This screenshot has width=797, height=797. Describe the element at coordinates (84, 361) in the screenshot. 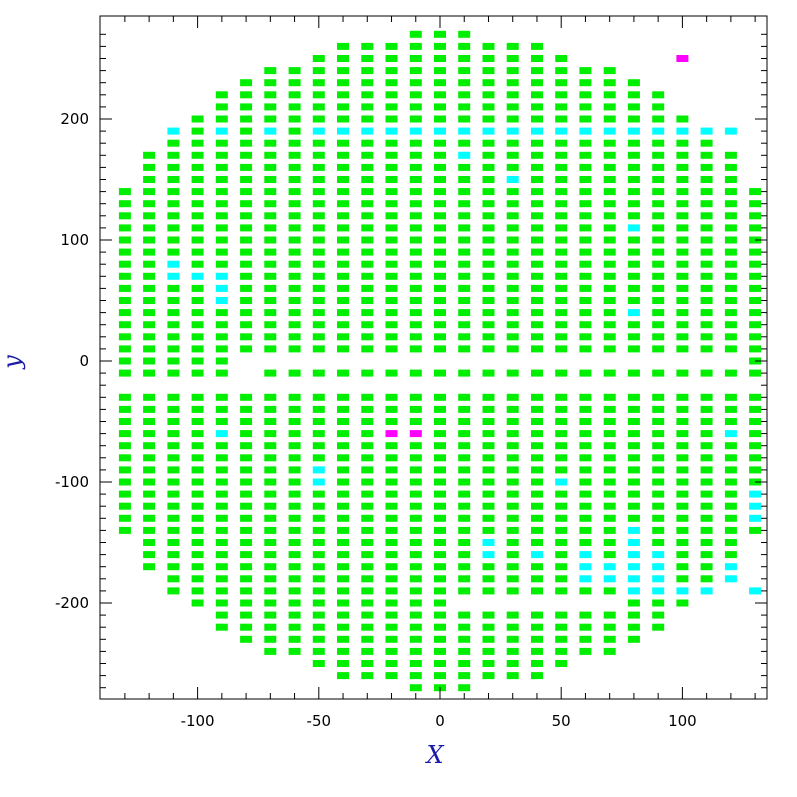

I see `y-tick-label: 0` at that location.